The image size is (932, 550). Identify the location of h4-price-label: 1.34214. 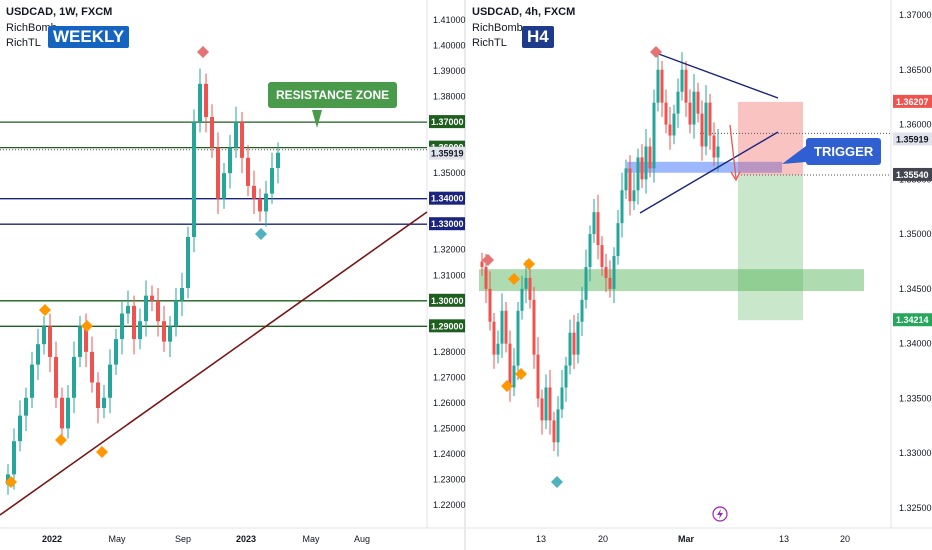
(912, 320).